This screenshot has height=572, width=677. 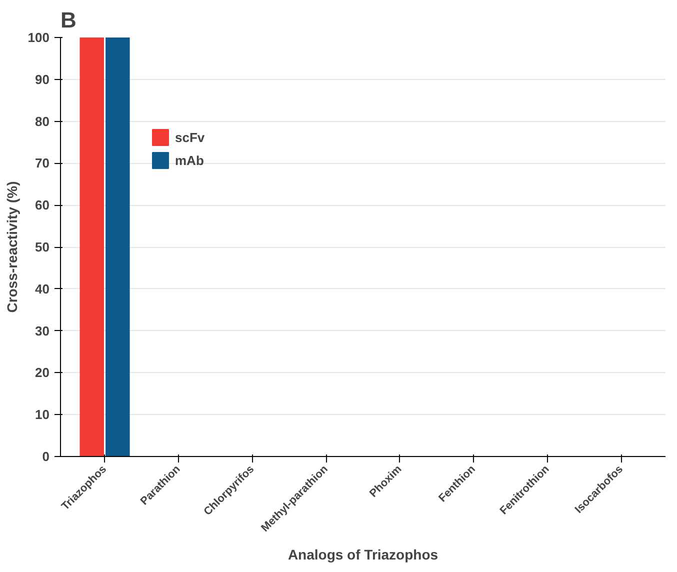 I want to click on y-tick-label: 40, so click(x=42, y=288).